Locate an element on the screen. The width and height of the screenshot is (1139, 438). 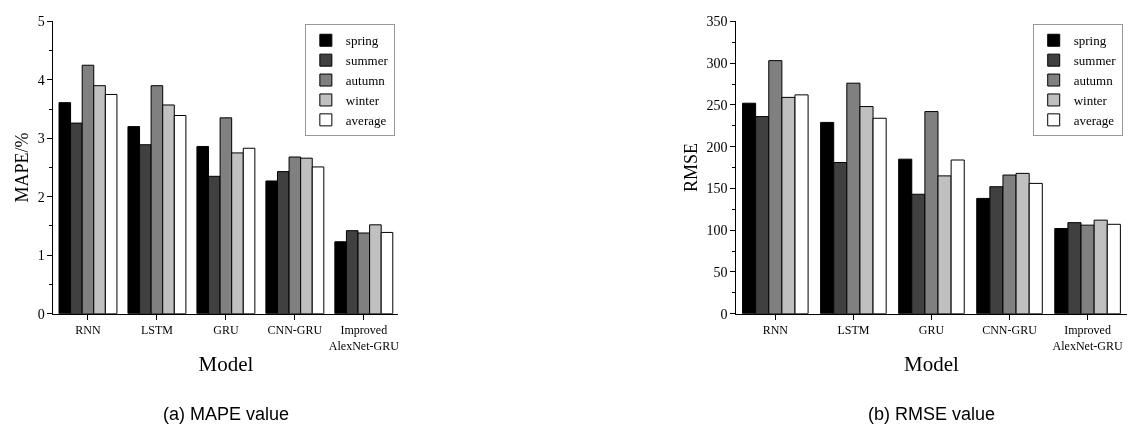
text: (a) MAPE value is located at coordinates (226, 414).